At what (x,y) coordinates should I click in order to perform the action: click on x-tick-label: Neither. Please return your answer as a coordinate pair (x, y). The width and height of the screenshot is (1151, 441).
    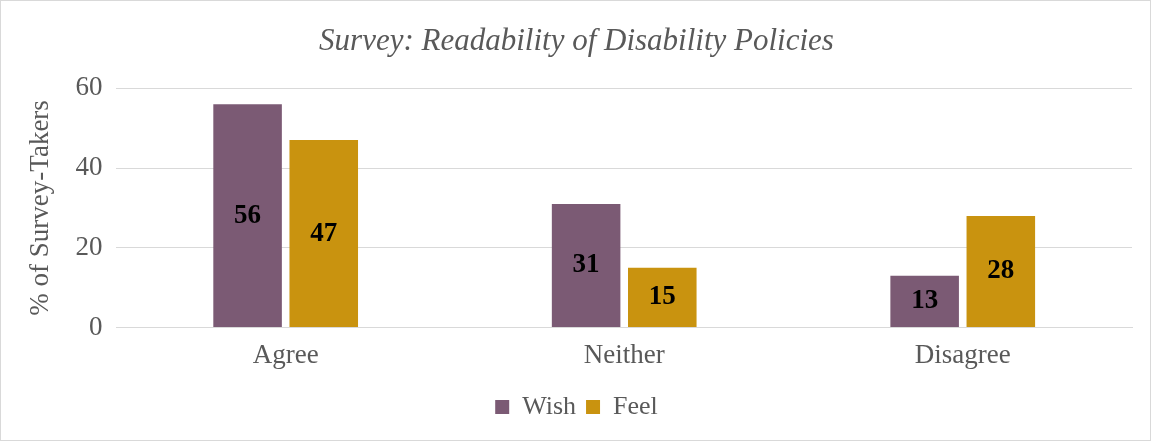
    Looking at the image, I should click on (624, 353).